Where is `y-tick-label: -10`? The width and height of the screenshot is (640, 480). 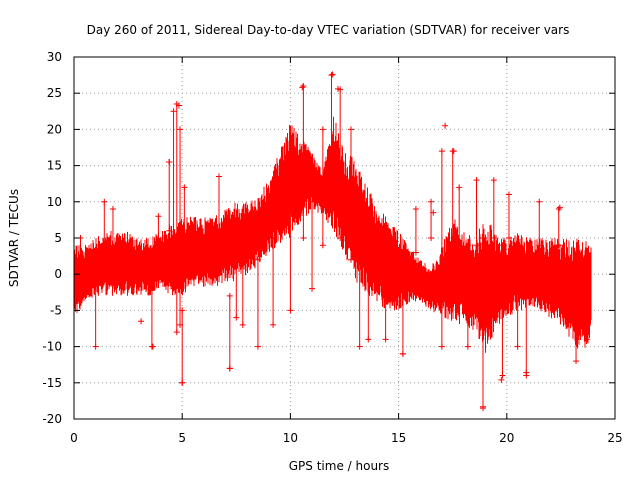 y-tick-label: -10 is located at coordinates (52, 347).